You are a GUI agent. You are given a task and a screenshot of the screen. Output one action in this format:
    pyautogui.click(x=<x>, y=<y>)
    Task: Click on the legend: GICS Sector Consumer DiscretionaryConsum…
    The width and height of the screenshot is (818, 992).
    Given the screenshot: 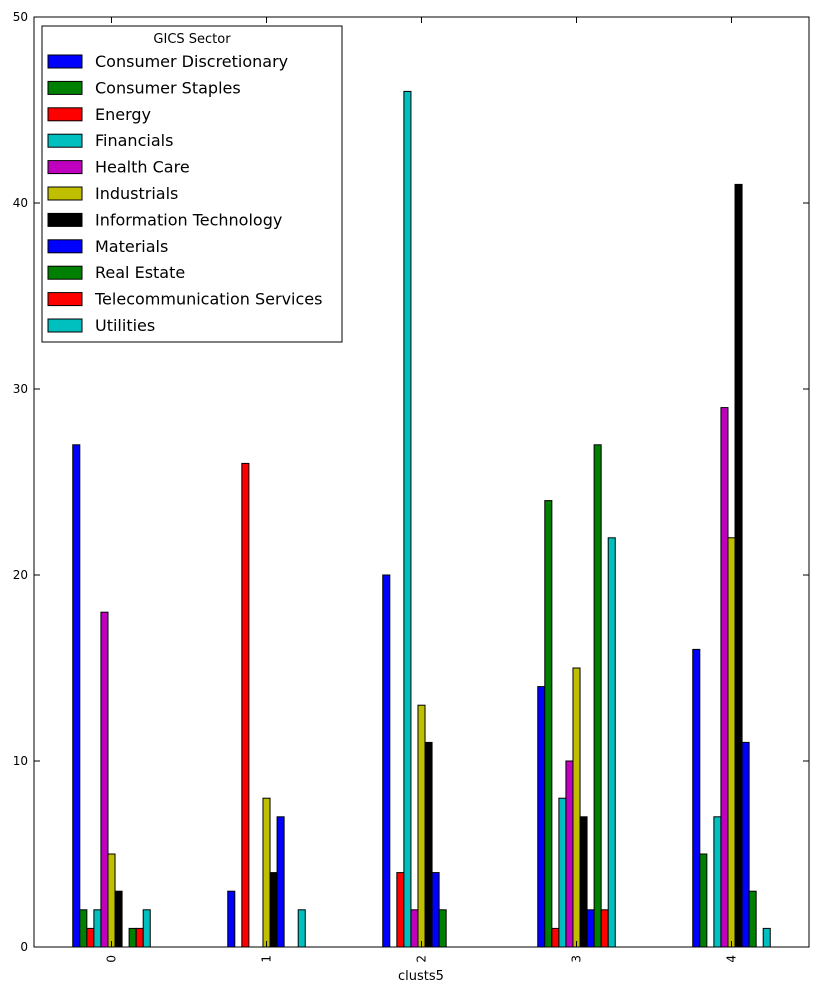 What is the action you would take?
    pyautogui.click(x=192, y=184)
    